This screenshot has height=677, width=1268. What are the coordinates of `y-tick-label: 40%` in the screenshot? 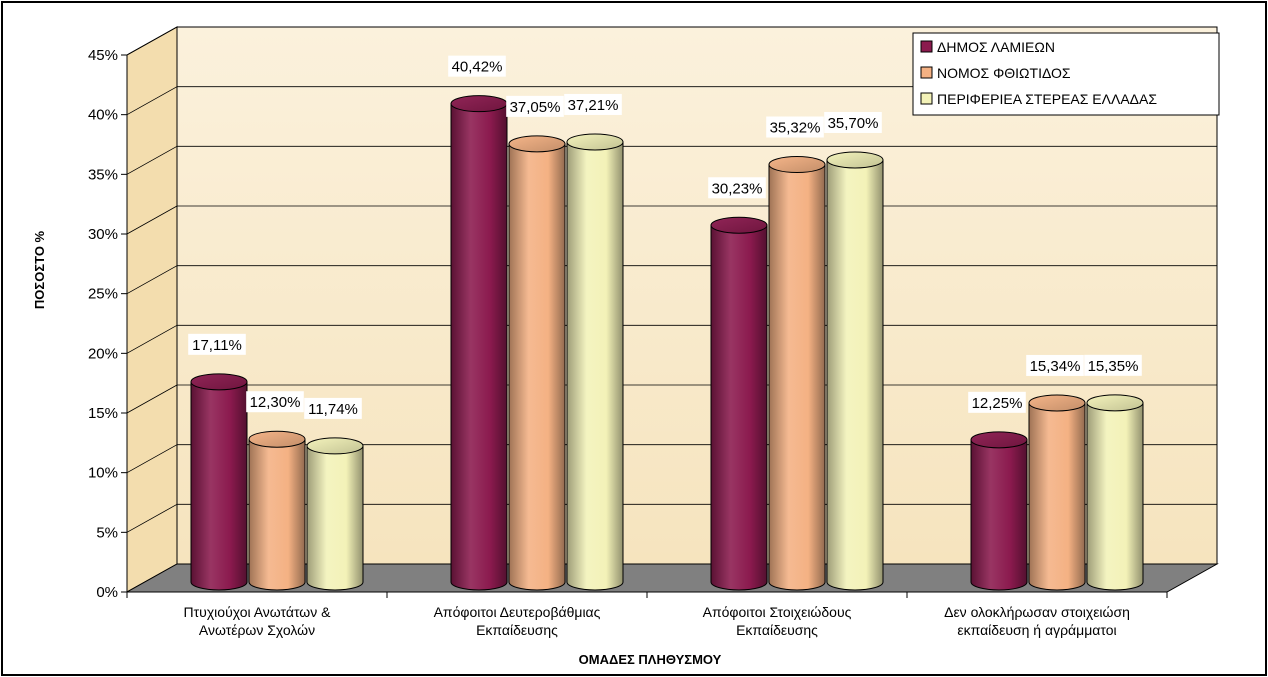 It's located at (103, 115).